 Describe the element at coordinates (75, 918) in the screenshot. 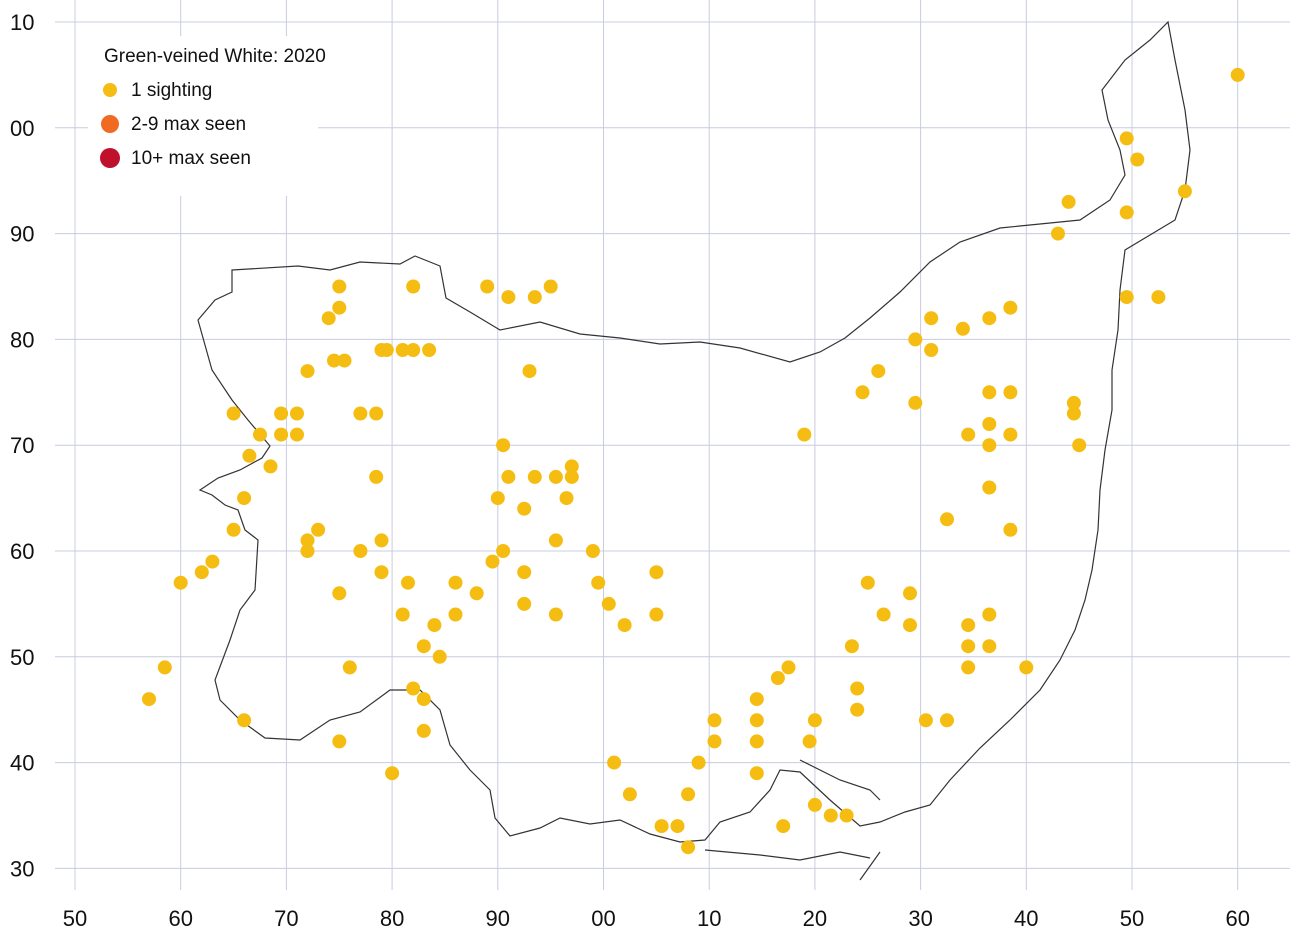

I see `x-tick-label: 50` at that location.